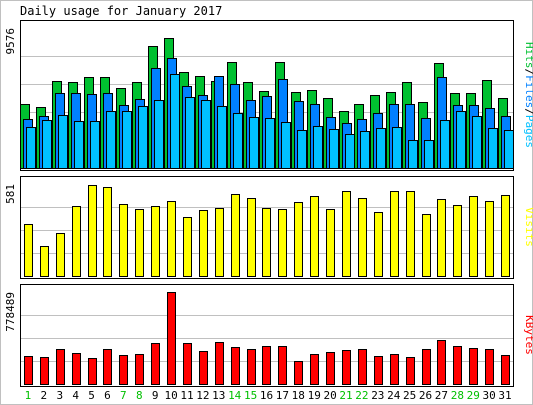  What do you see at coordinates (10, 312) in the screenshot?
I see `panel-kbytes-ymax-label: 778489` at bounding box center [10, 312].